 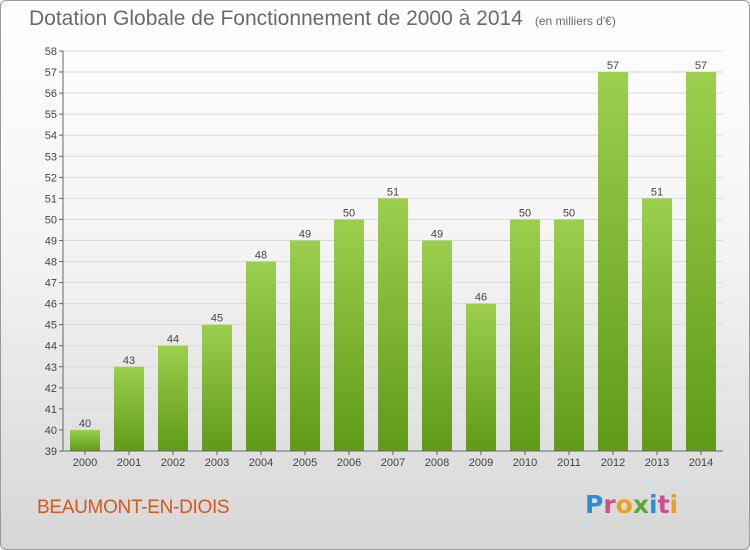 I want to click on data-label-2008: 49, so click(x=437, y=234).